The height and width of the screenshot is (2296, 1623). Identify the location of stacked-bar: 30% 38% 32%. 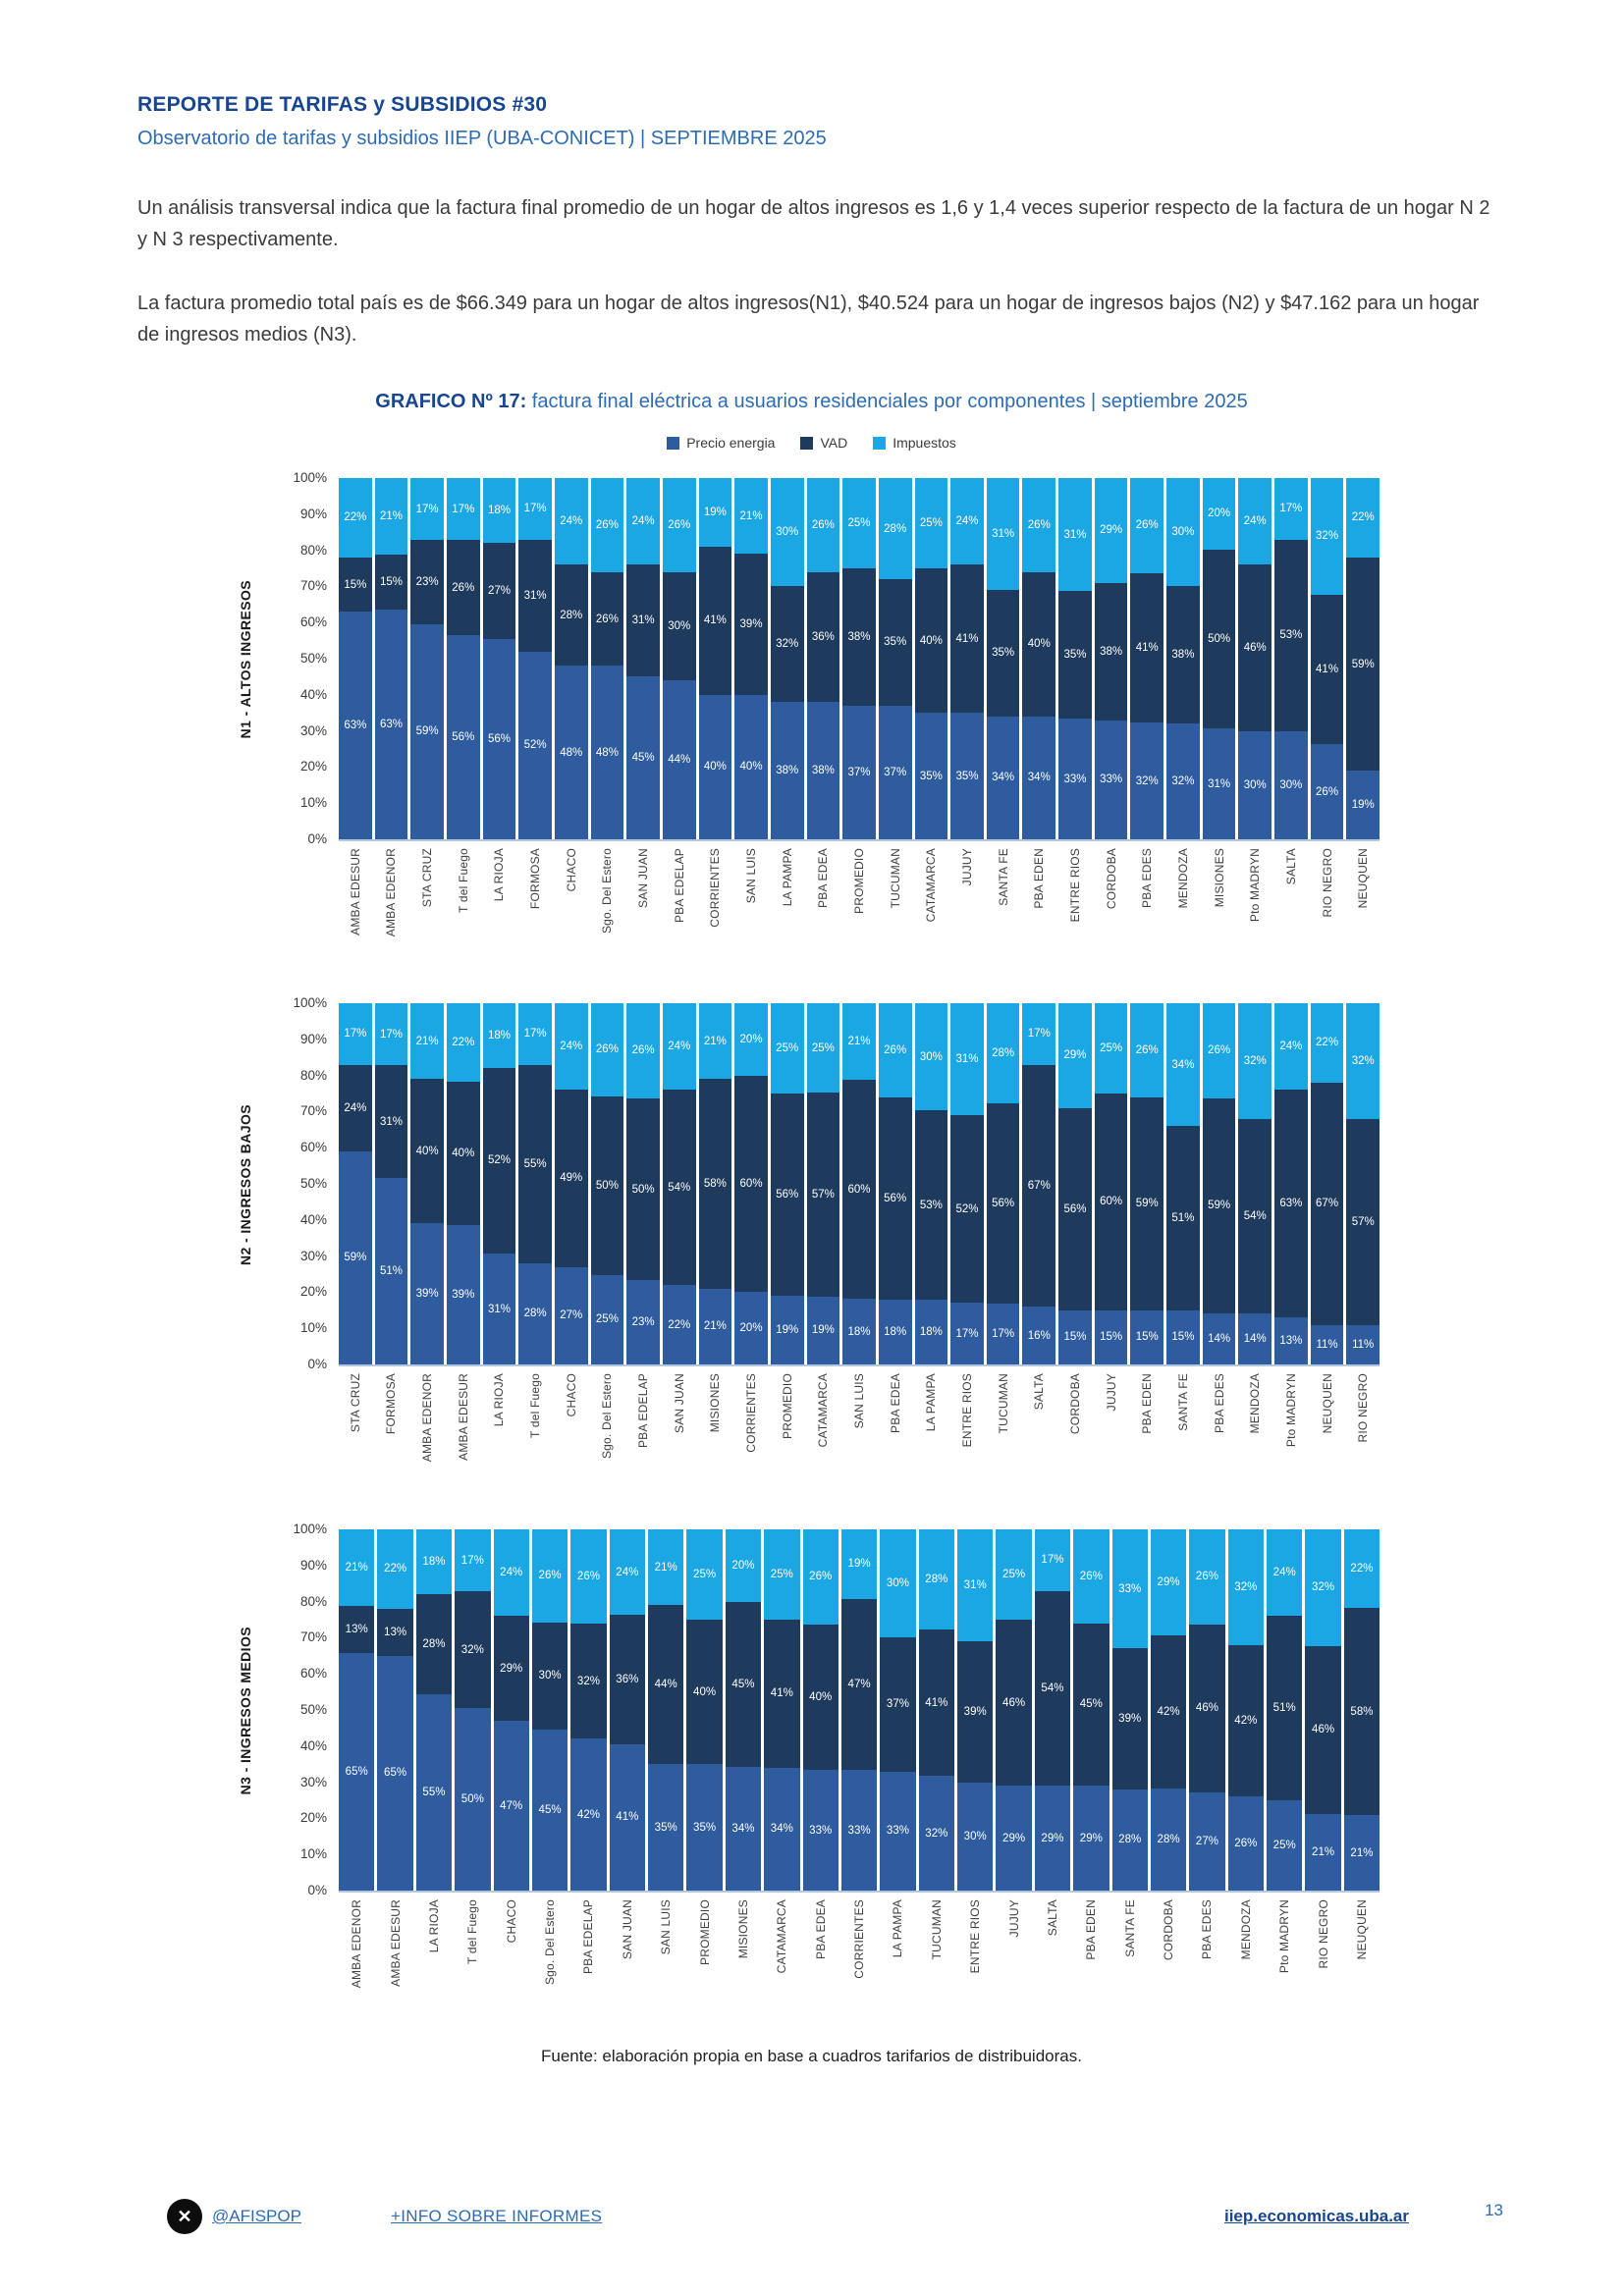
(1183, 658).